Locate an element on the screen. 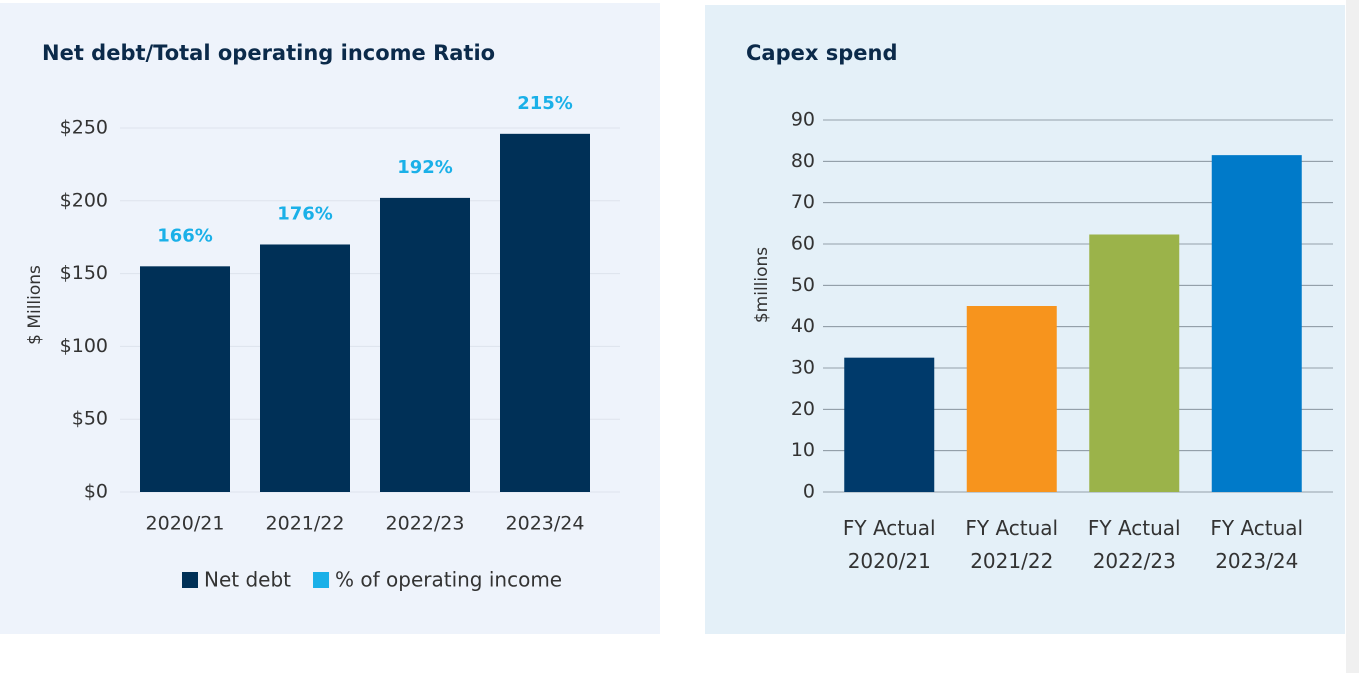 Image resolution: width=1359 pixels, height=673 pixels. y-tick-label: $50 is located at coordinates (90, 419).